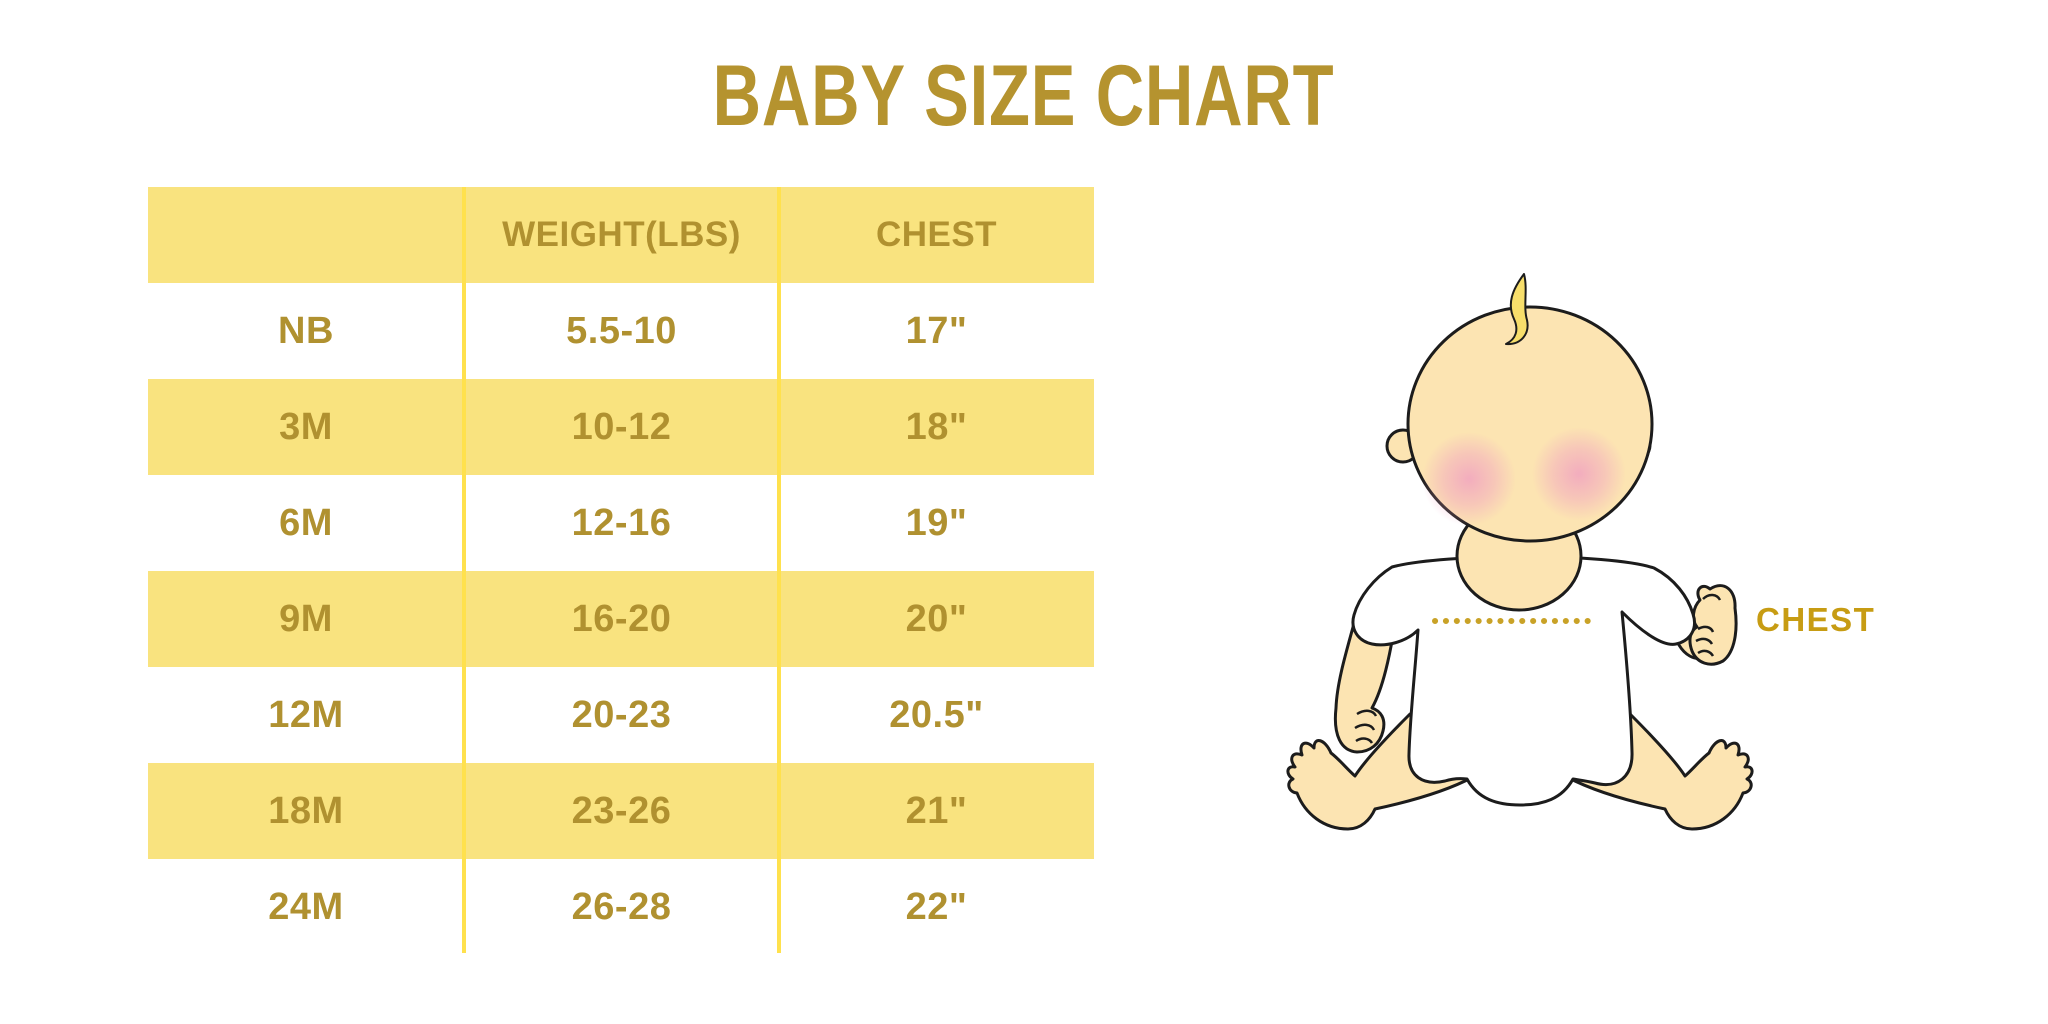  What do you see at coordinates (306, 426) in the screenshot?
I see `size-cell: 3M` at bounding box center [306, 426].